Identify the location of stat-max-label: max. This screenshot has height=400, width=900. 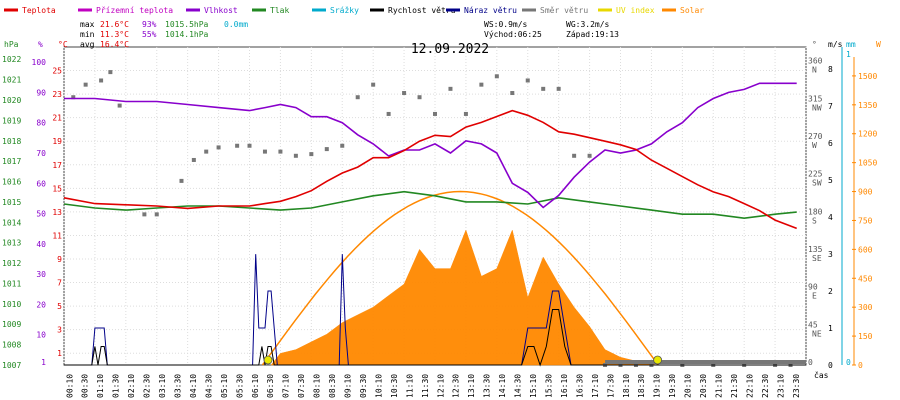
(87, 24).